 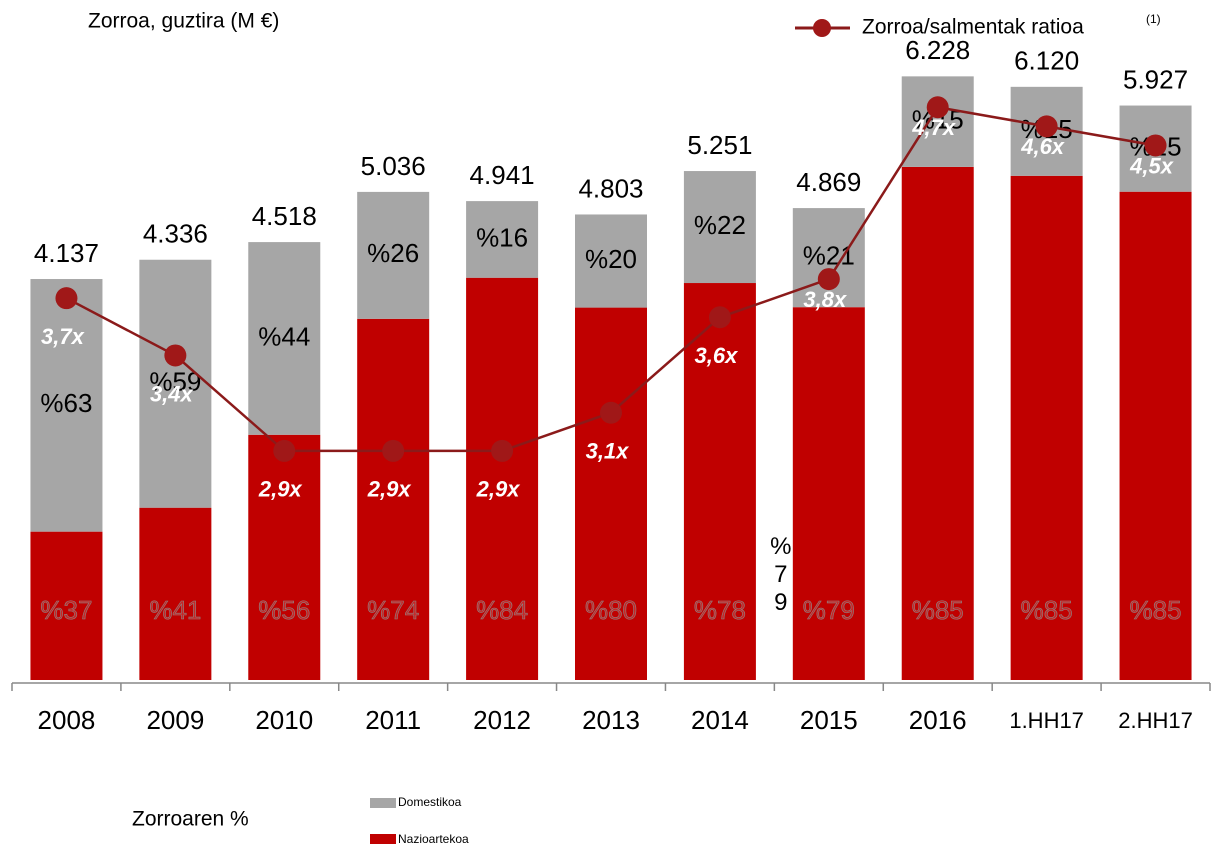 I want to click on ratio-label: 4,6x, so click(x=1042, y=146).